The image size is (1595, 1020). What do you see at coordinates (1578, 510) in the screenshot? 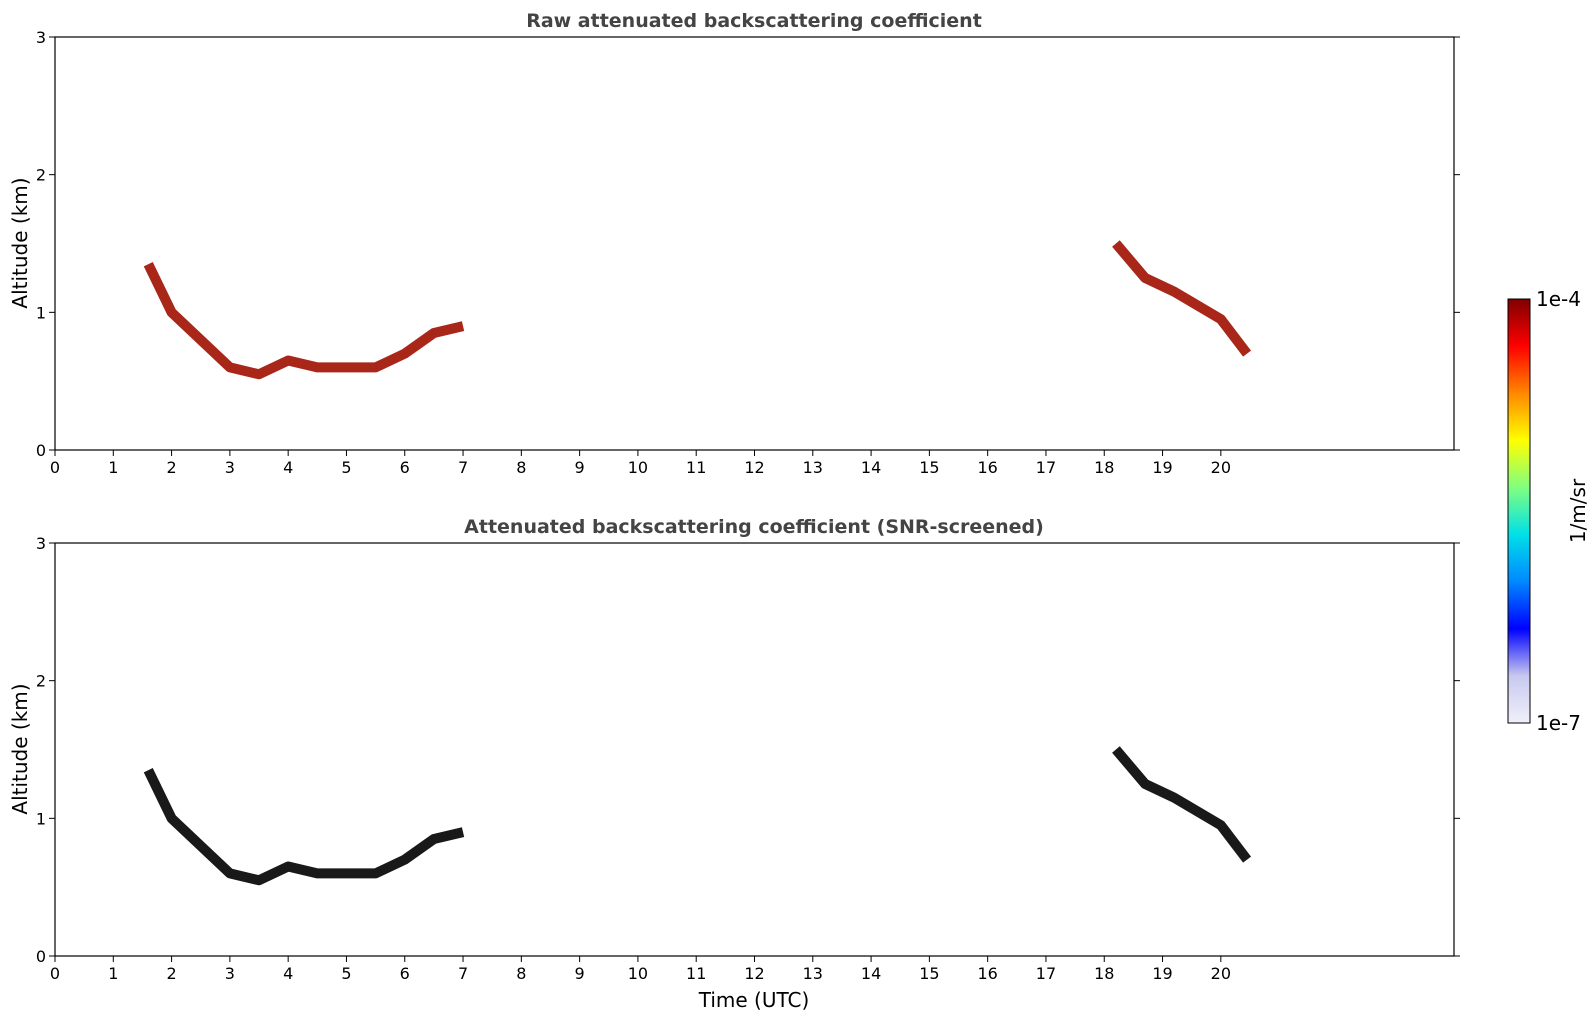
I see `colorbar-unit-label: 1/m/sr` at bounding box center [1578, 510].